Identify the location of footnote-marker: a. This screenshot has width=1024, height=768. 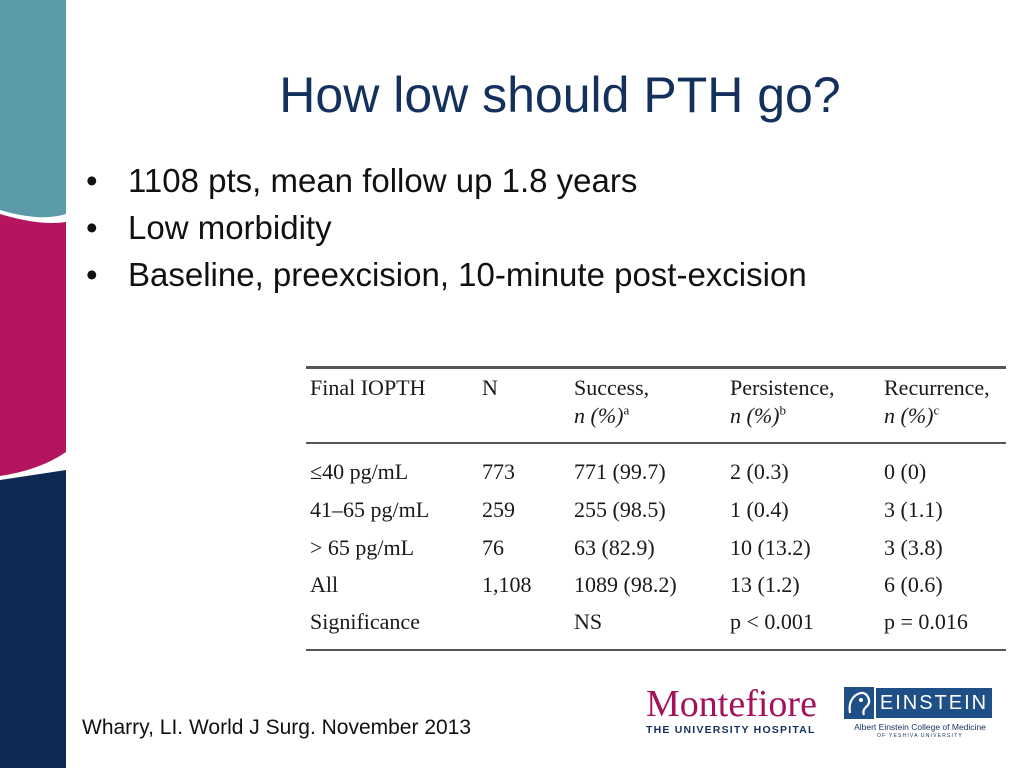
(626, 410).